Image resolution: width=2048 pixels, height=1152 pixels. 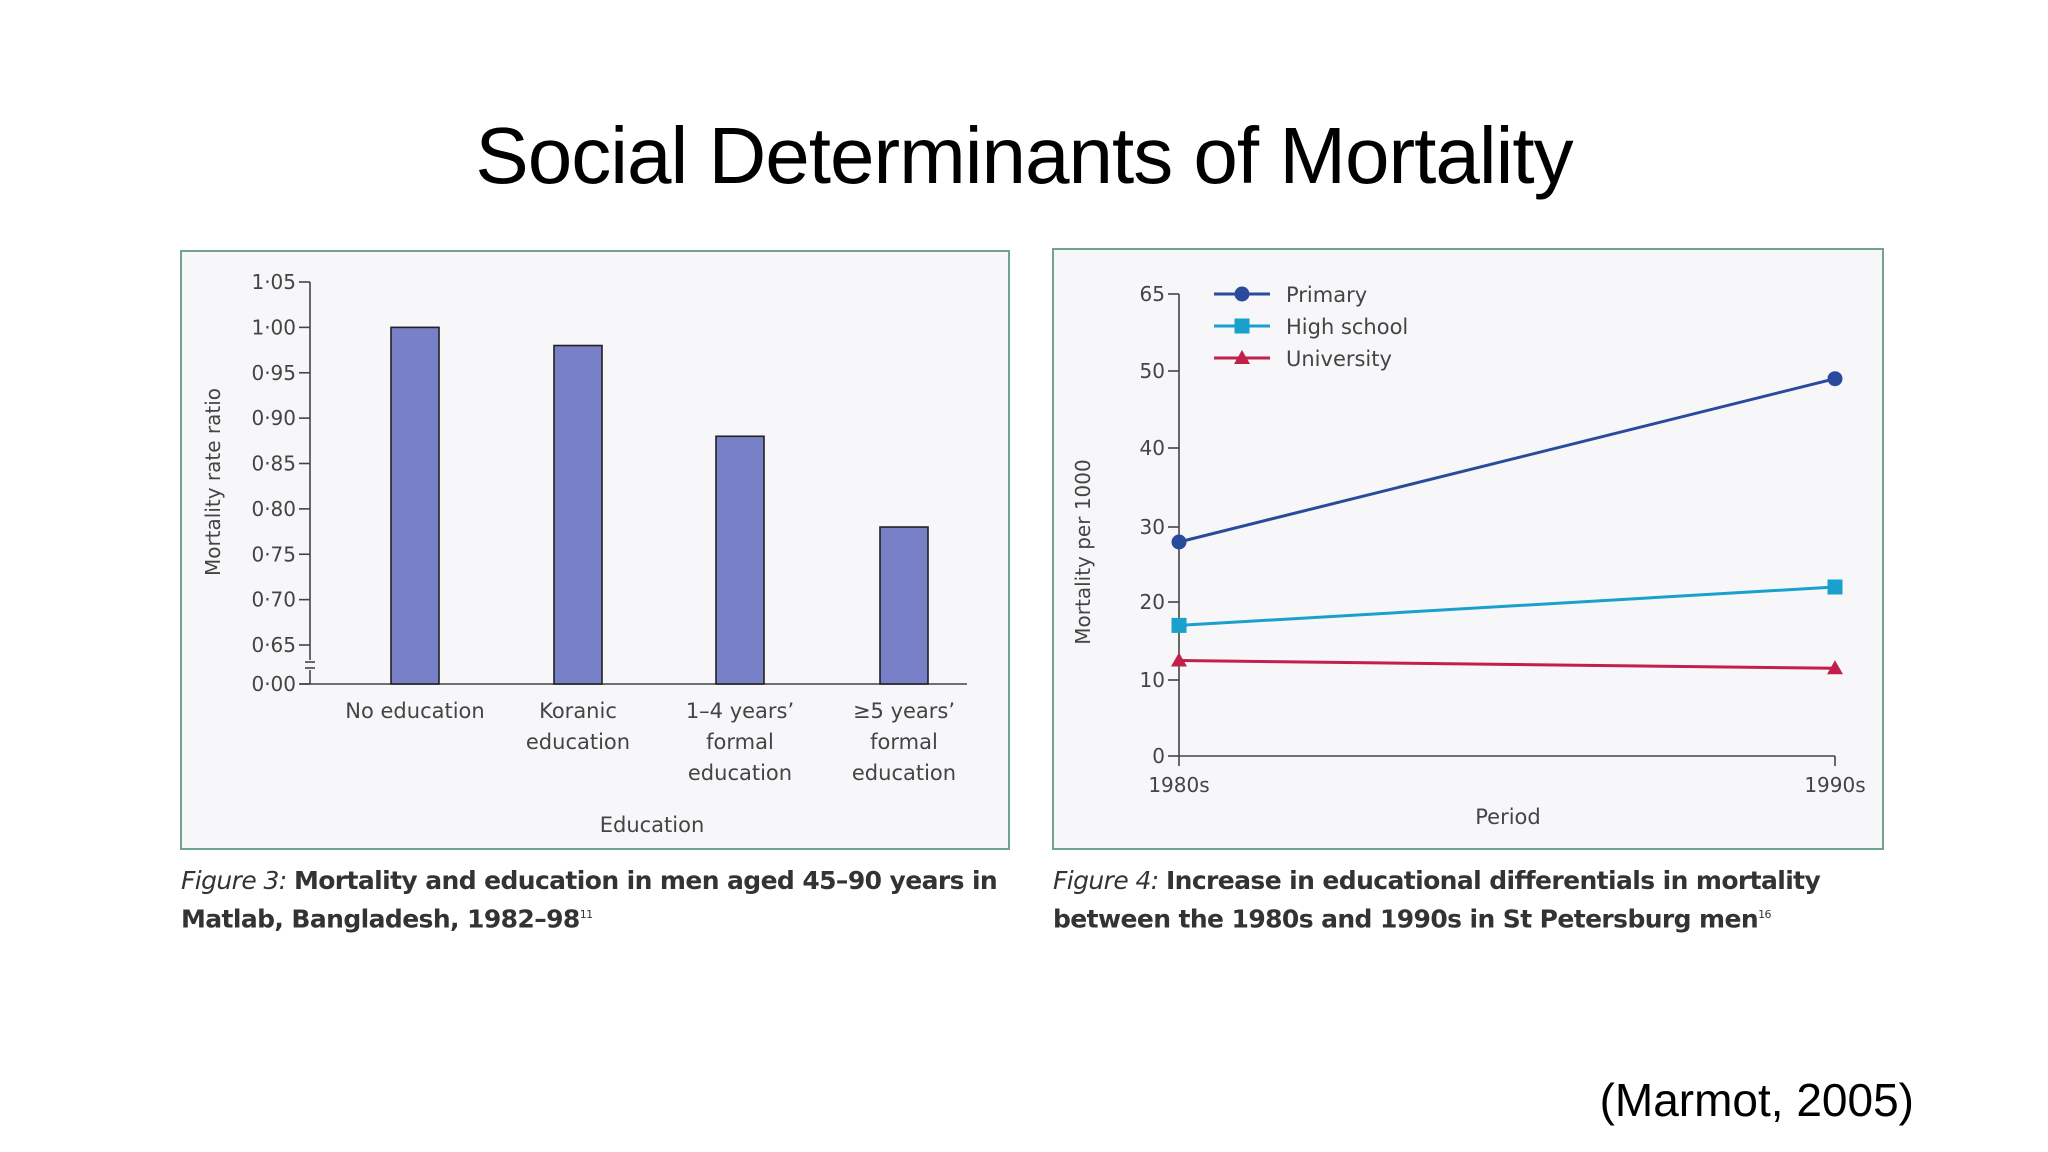 What do you see at coordinates (234, 880) in the screenshot?
I see `figure-3-label: Figure 3:` at bounding box center [234, 880].